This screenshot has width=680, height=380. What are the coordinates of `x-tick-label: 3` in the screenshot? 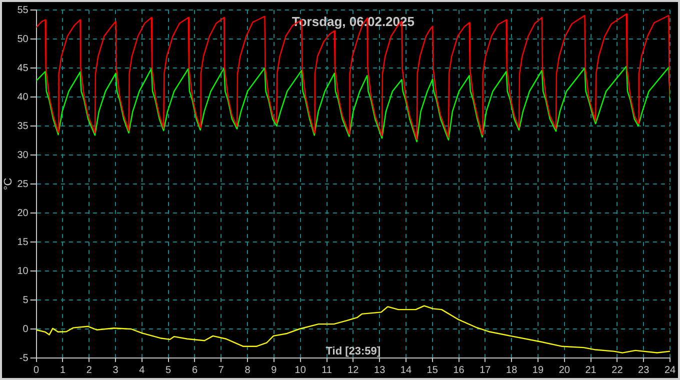 It's located at (115, 370).